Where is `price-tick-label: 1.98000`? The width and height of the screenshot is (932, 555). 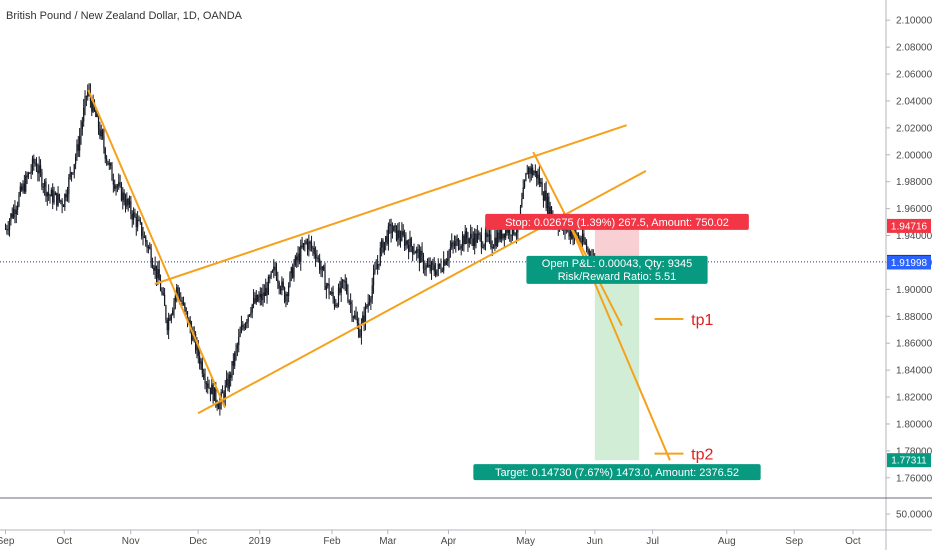 price-tick-label: 1.98000 is located at coordinates (914, 182).